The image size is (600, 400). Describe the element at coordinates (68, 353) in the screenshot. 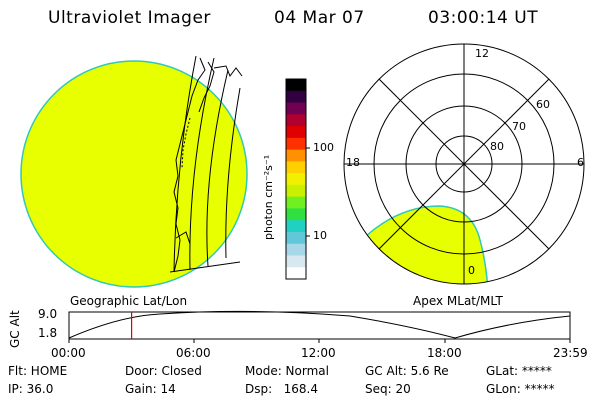

I see `timeline-xtick-label-0: 00:00` at that location.